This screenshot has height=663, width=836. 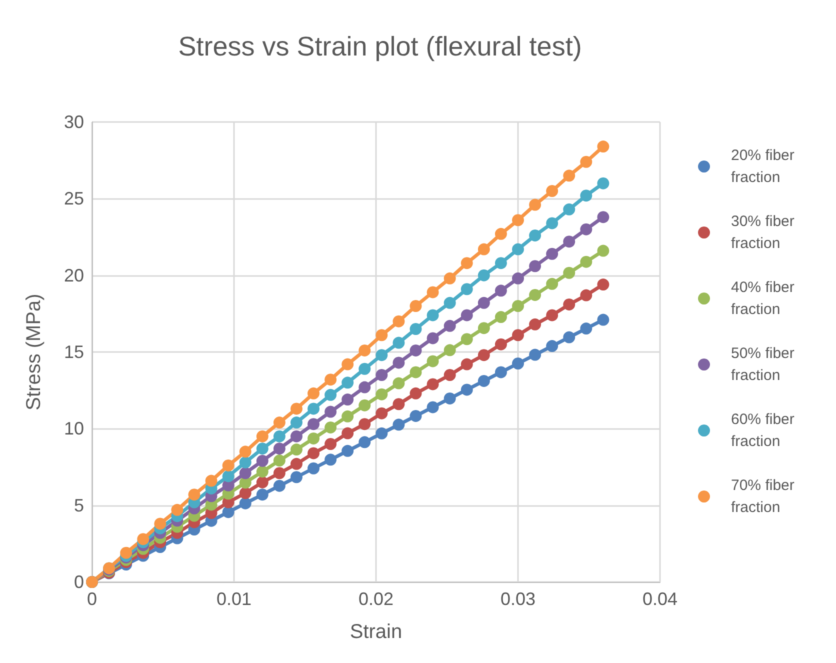 I want to click on x-tick-label: 0.02, so click(x=376, y=599).